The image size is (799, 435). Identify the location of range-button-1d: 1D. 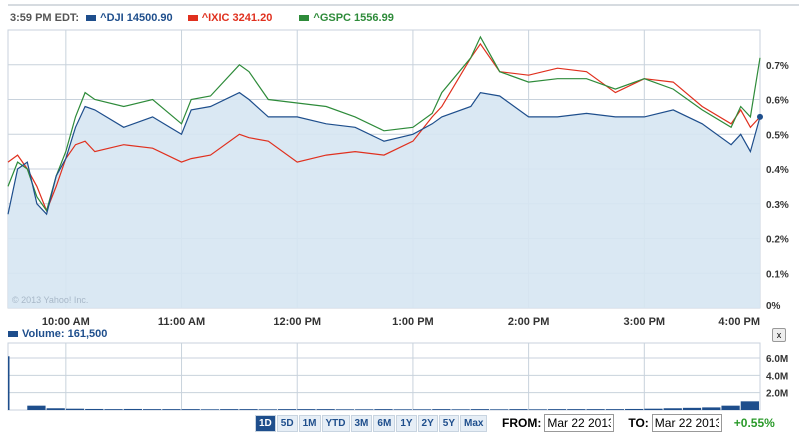
(265, 423).